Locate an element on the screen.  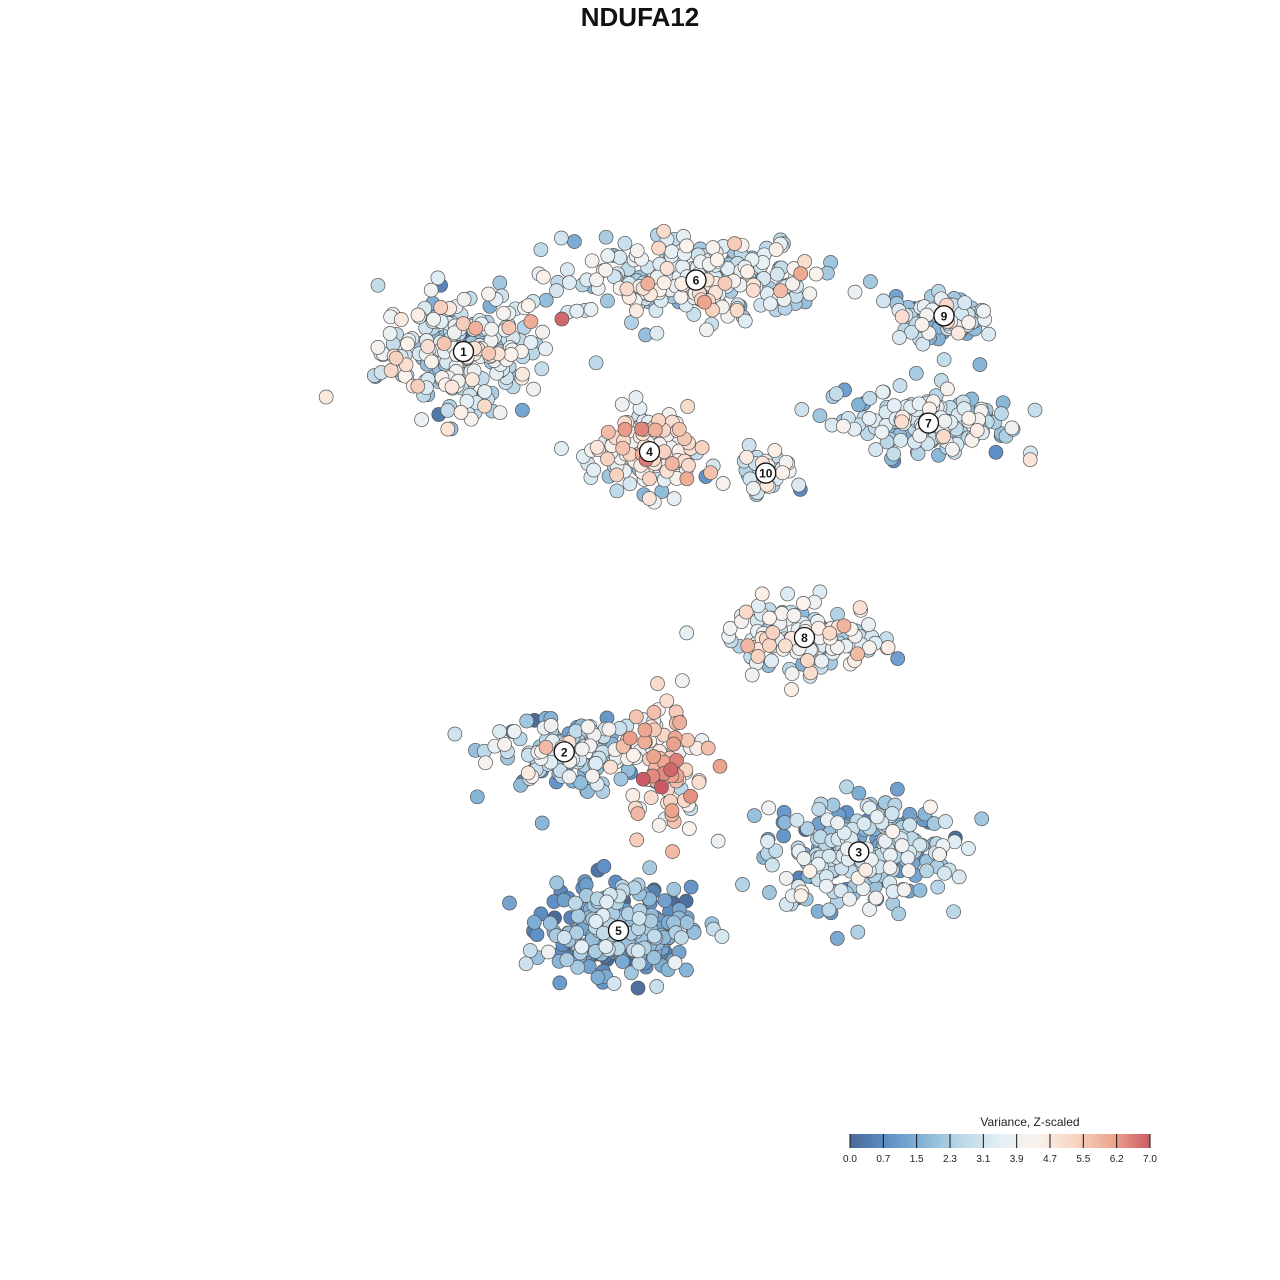
svg-text: 2 is located at coordinates (564, 752).